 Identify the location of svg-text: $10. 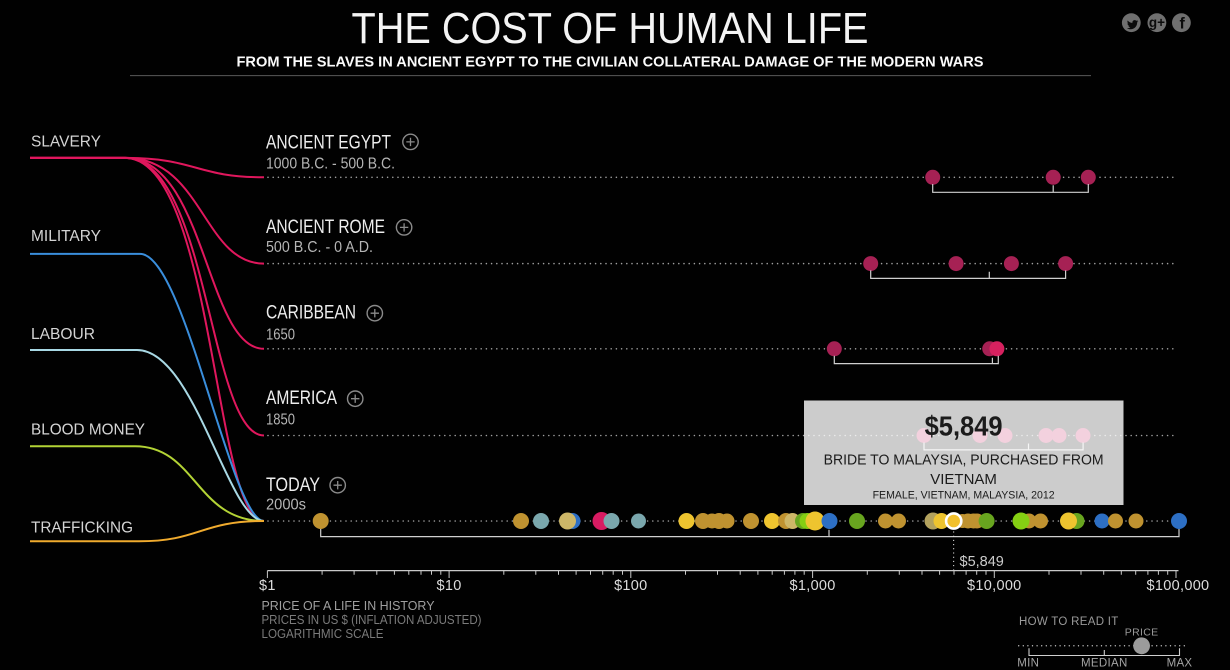
(449, 586).